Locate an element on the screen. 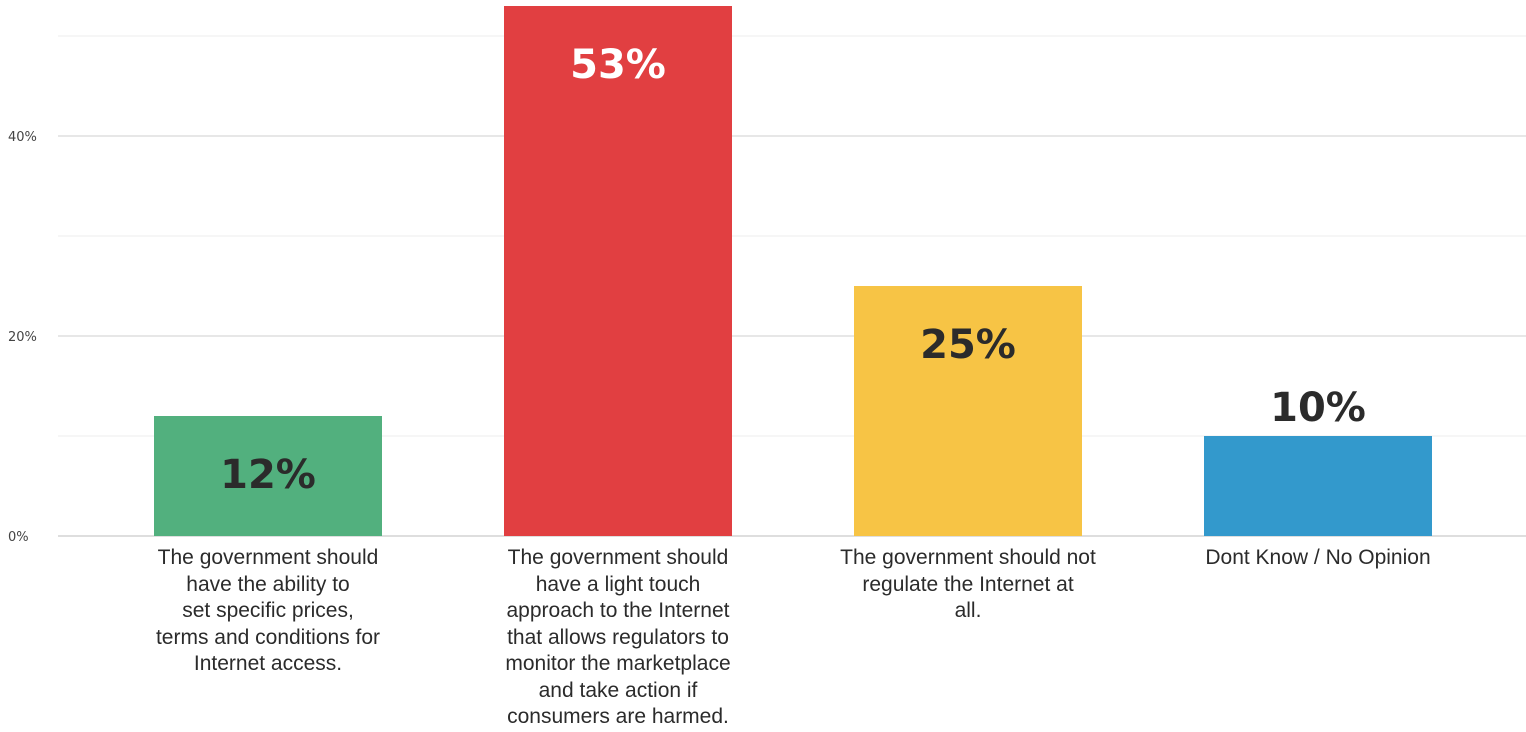 This screenshot has height=732, width=1526. category-label: Dont Know / No Opinion is located at coordinates (1318, 558).